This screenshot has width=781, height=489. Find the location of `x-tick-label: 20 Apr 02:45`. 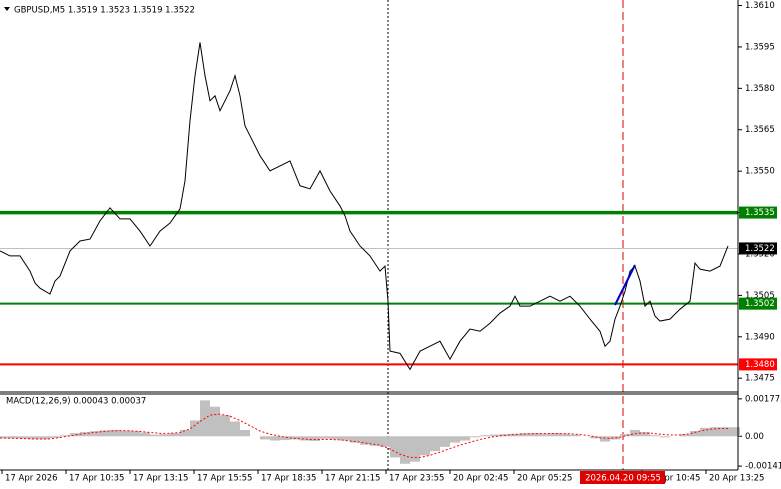

x-tick-label: 20 Apr 02:45 is located at coordinates (480, 479).